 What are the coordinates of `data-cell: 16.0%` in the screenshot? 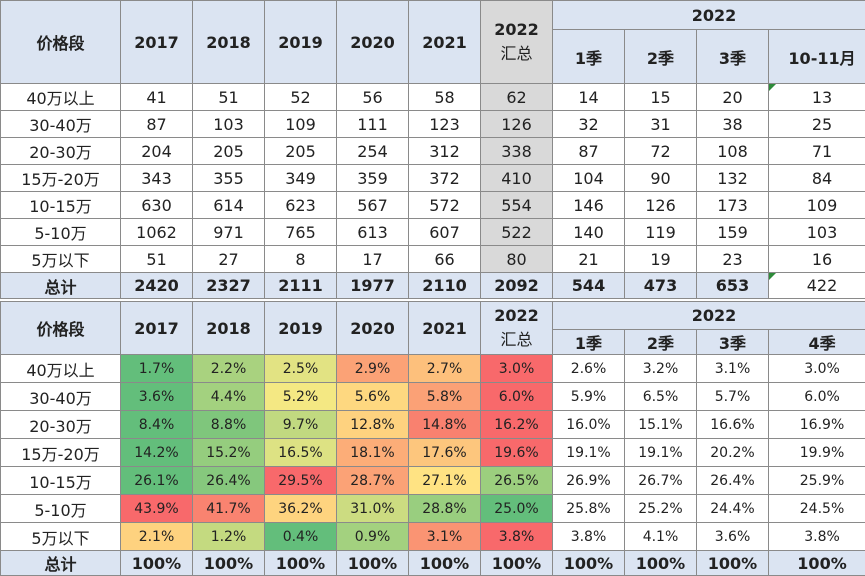 It's located at (588, 424).